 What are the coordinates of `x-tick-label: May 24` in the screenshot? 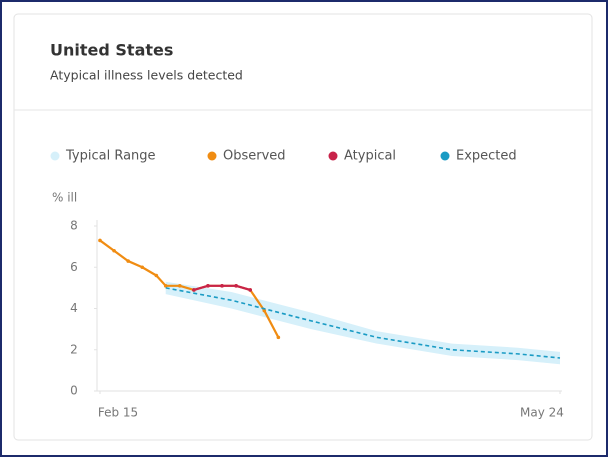 It's located at (542, 413).